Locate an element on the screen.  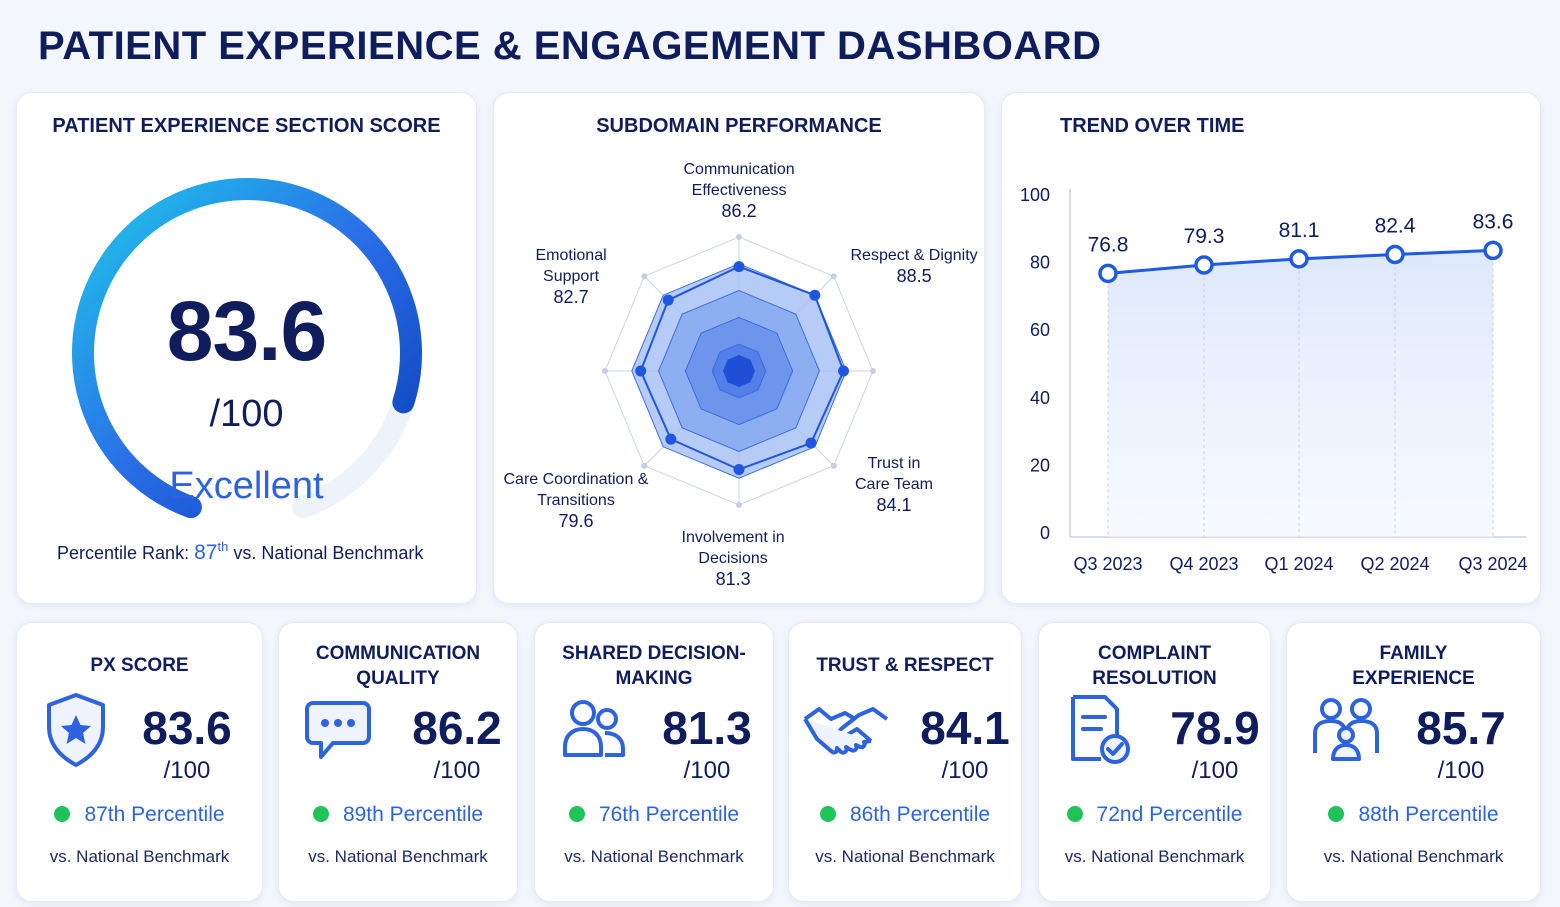
handshake-icon is located at coordinates (846, 729).